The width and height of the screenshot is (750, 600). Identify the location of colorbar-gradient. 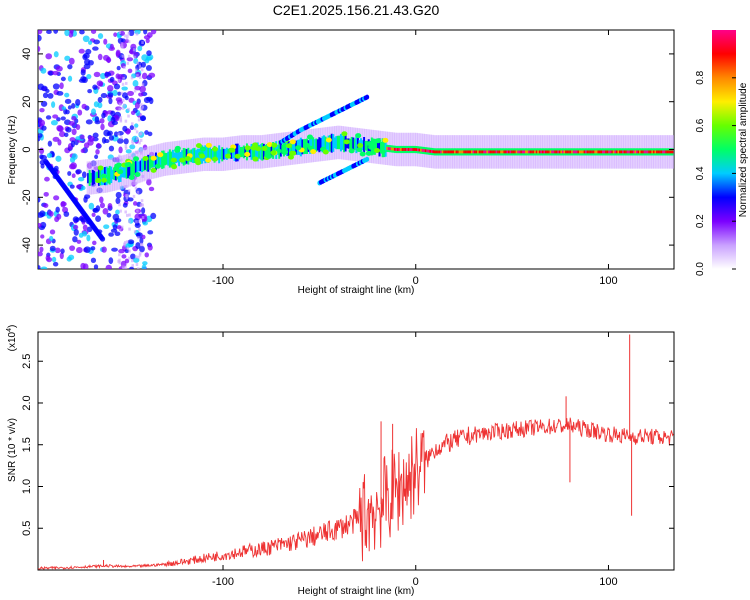
(724, 149).